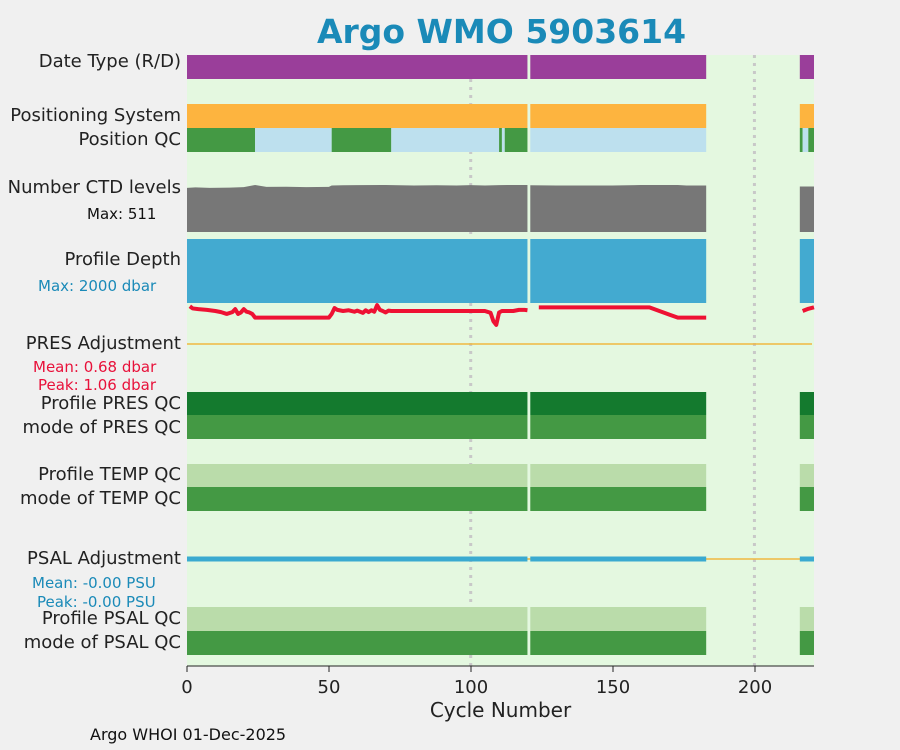 Image resolution: width=900 pixels, height=750 pixels. What do you see at coordinates (186, 687) in the screenshot?
I see `x-tick-label-0: 0` at bounding box center [186, 687].